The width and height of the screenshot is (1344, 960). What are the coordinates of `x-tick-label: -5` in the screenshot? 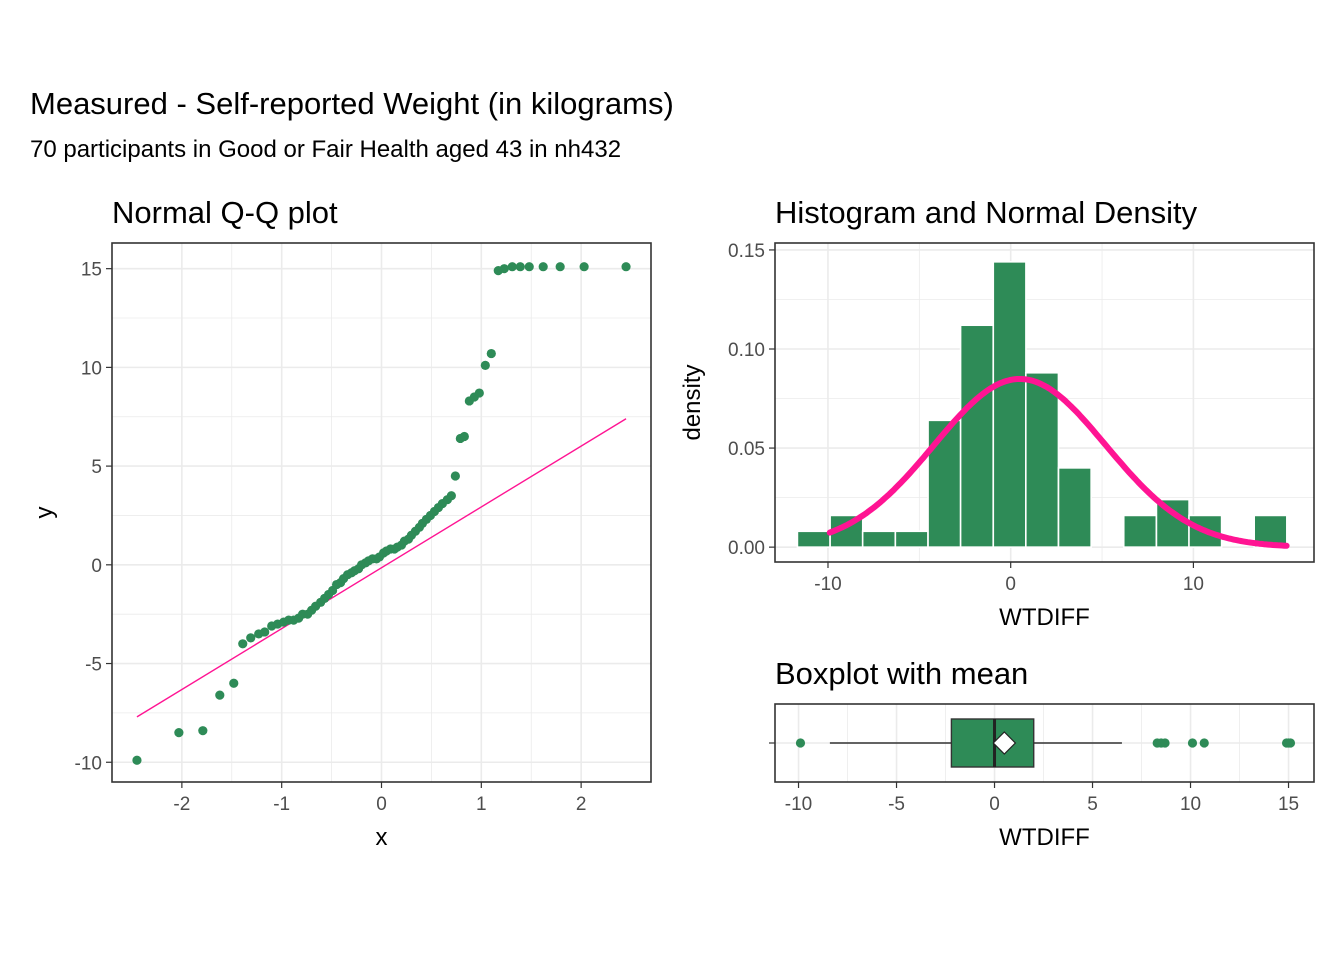 It's located at (896, 804).